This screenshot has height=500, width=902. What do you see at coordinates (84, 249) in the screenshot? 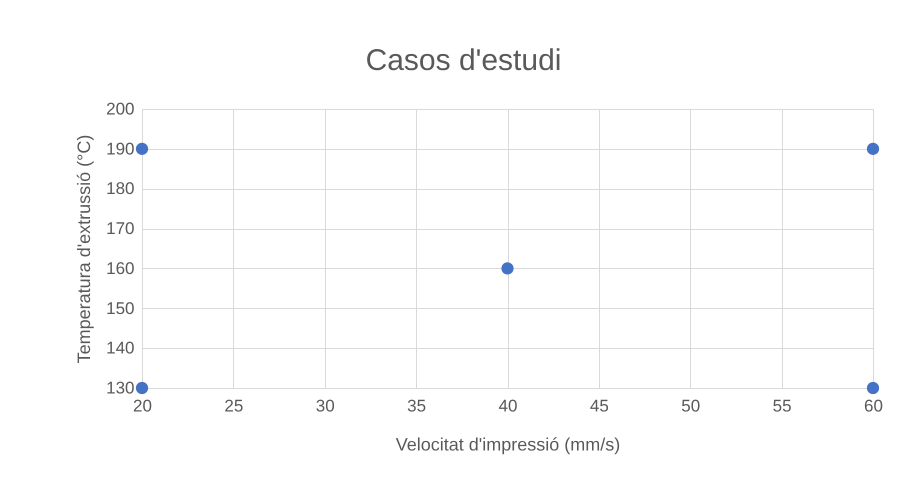
I see `y-axis-title: Temperatura d'extrussió (°C)` at bounding box center [84, 249].